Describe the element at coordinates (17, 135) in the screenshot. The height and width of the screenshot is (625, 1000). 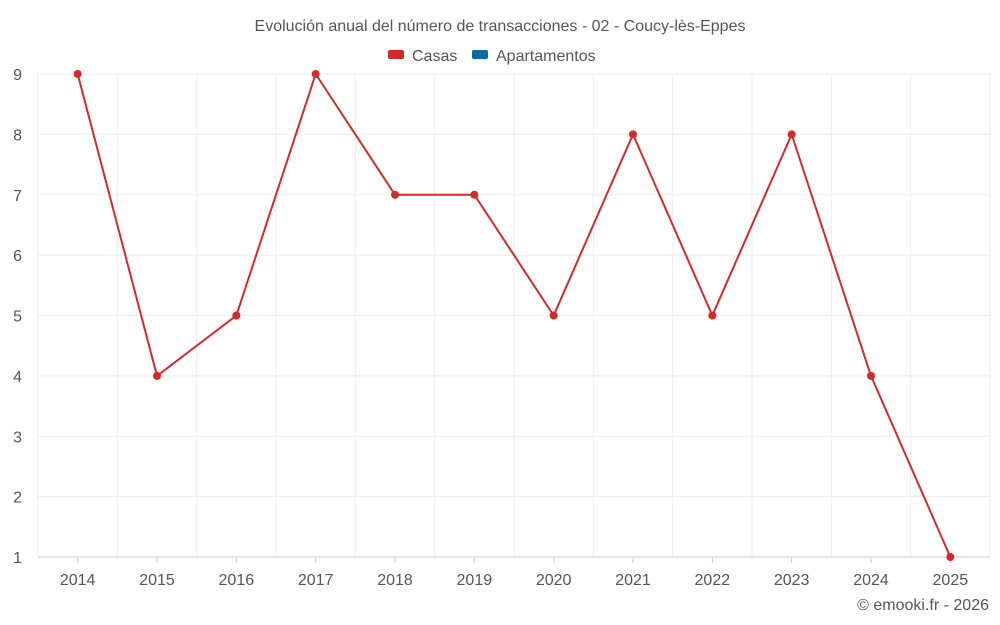
I see `y-tick-label: 8` at that location.